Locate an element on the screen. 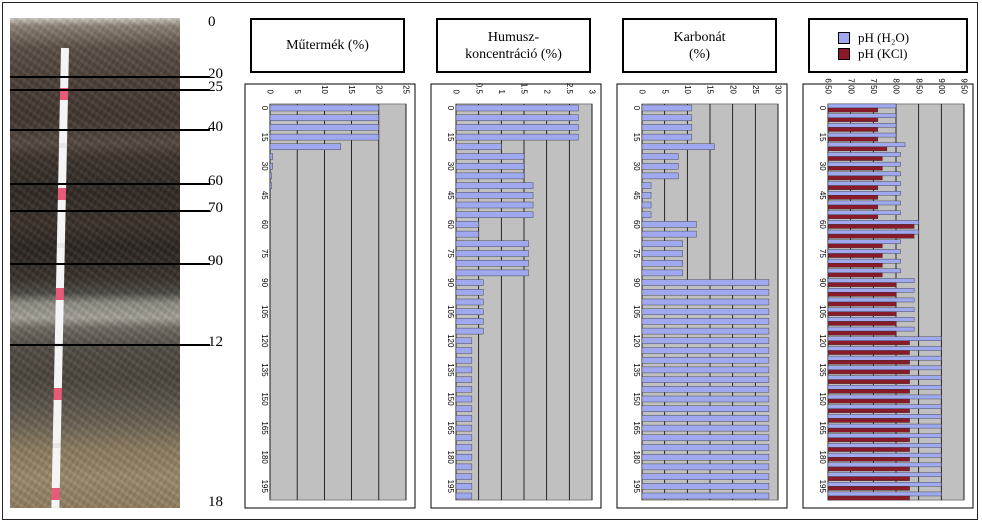 The height and width of the screenshot is (524, 982). x-tick-label: 0 is located at coordinates (456, 92).